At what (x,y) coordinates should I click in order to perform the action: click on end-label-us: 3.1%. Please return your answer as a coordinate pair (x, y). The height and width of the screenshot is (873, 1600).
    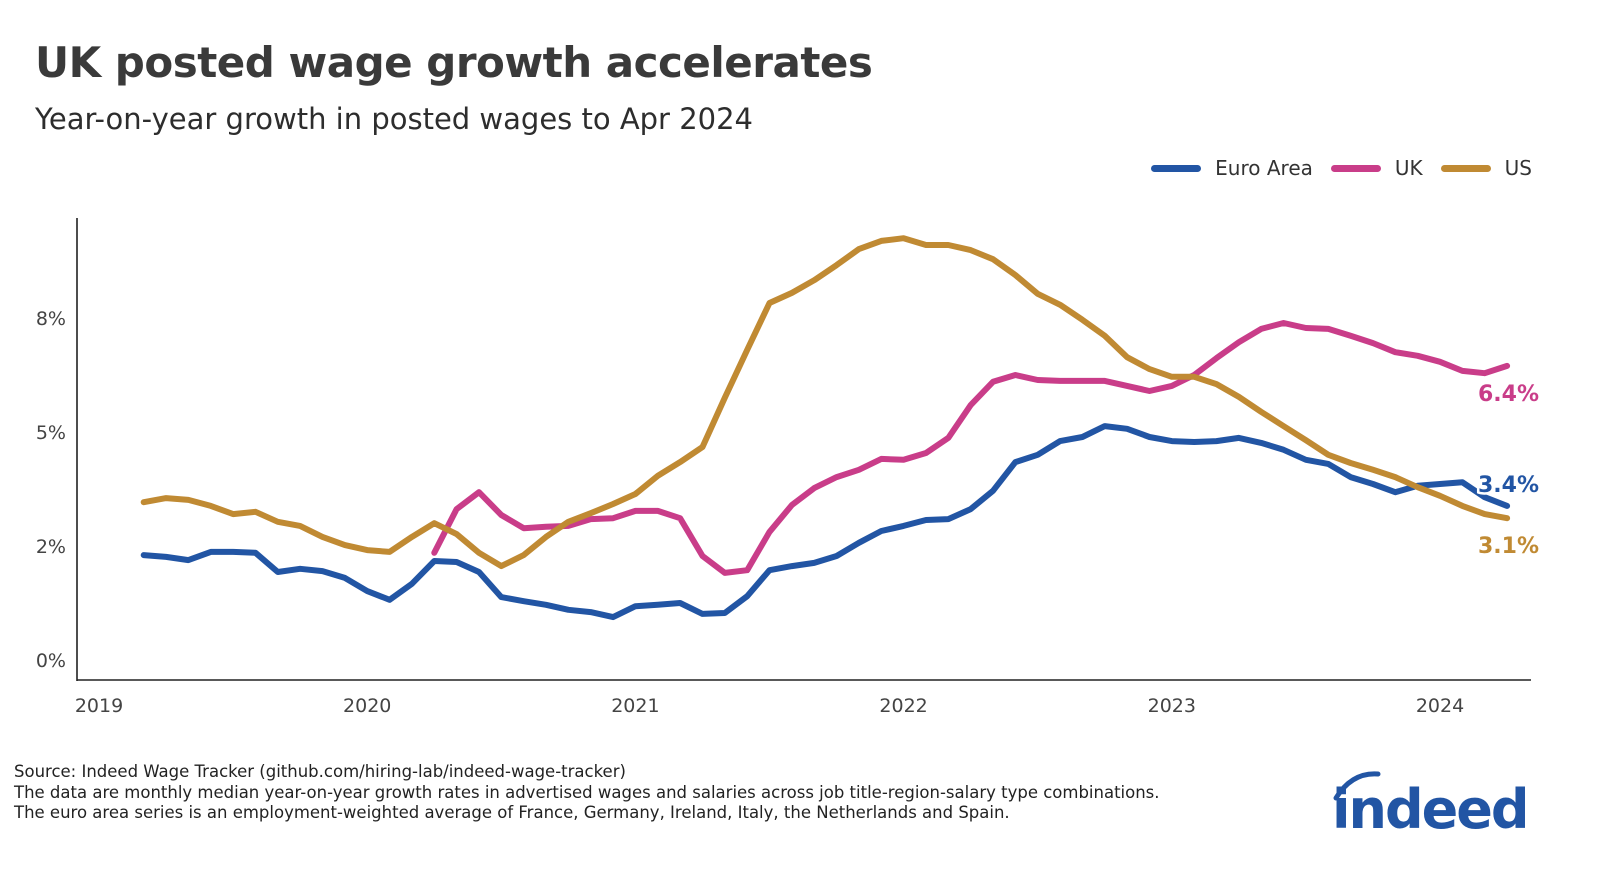
    Looking at the image, I should click on (1508, 546).